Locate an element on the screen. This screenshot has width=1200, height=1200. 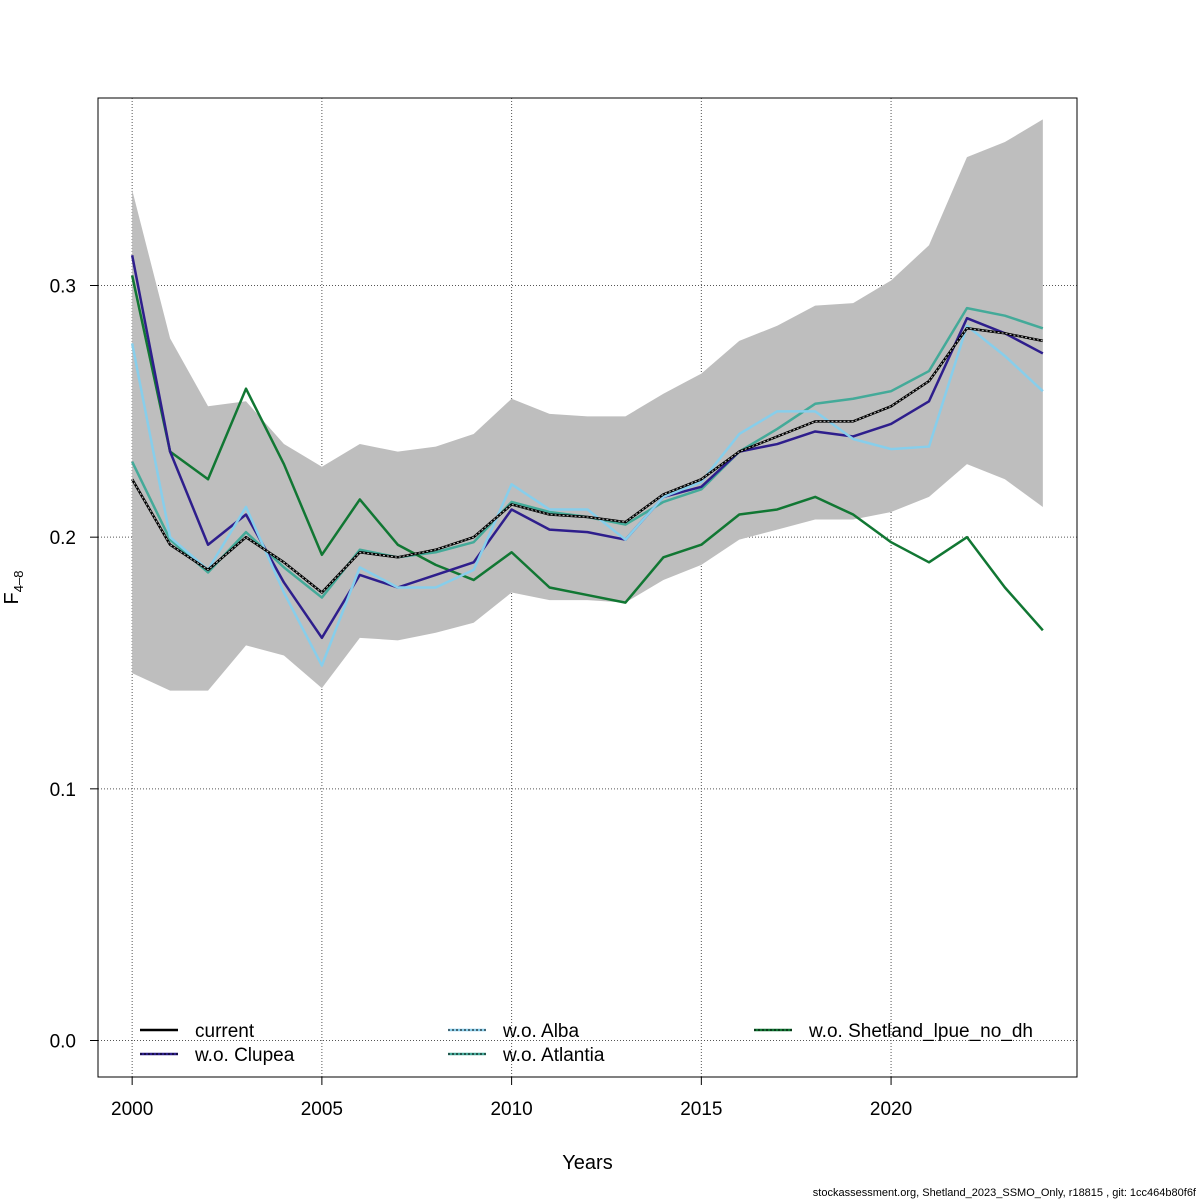
legend-label: current is located at coordinates (225, 1031).